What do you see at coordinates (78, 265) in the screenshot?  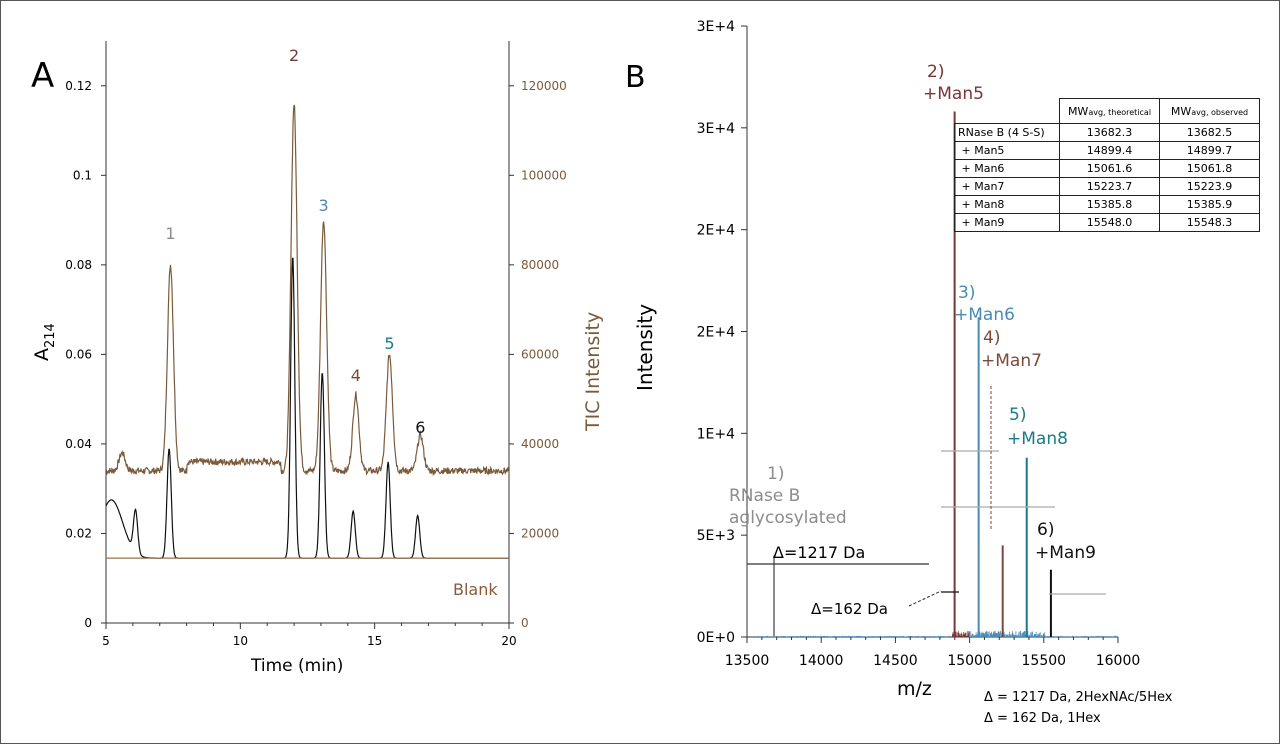 I see `a-y-tick-label: 0.08` at bounding box center [78, 265].